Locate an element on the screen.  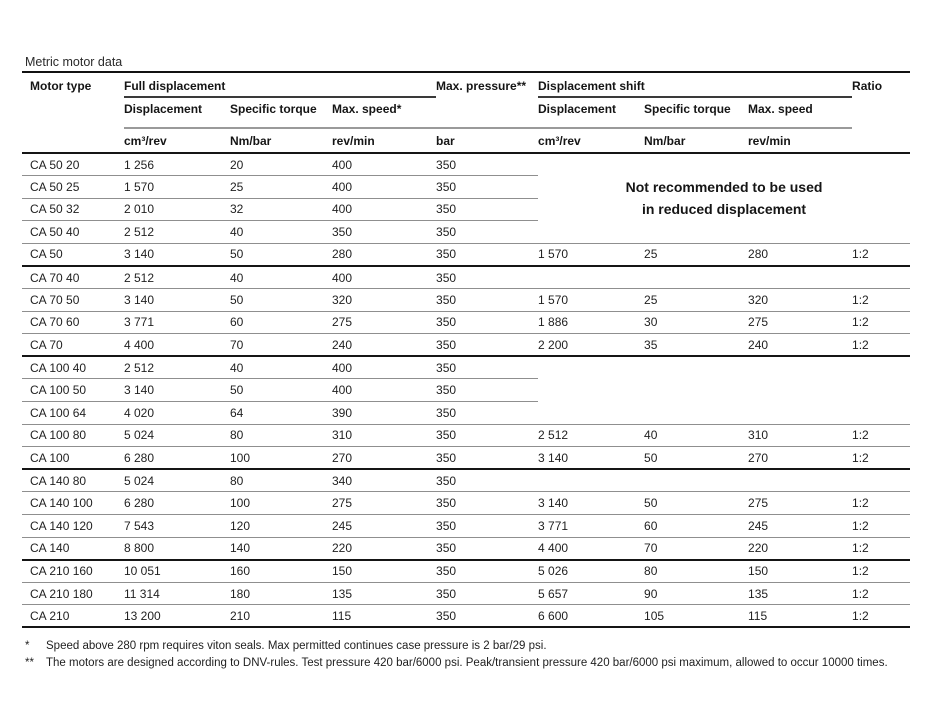
max-speed-cell: 390 is located at coordinates (384, 413).